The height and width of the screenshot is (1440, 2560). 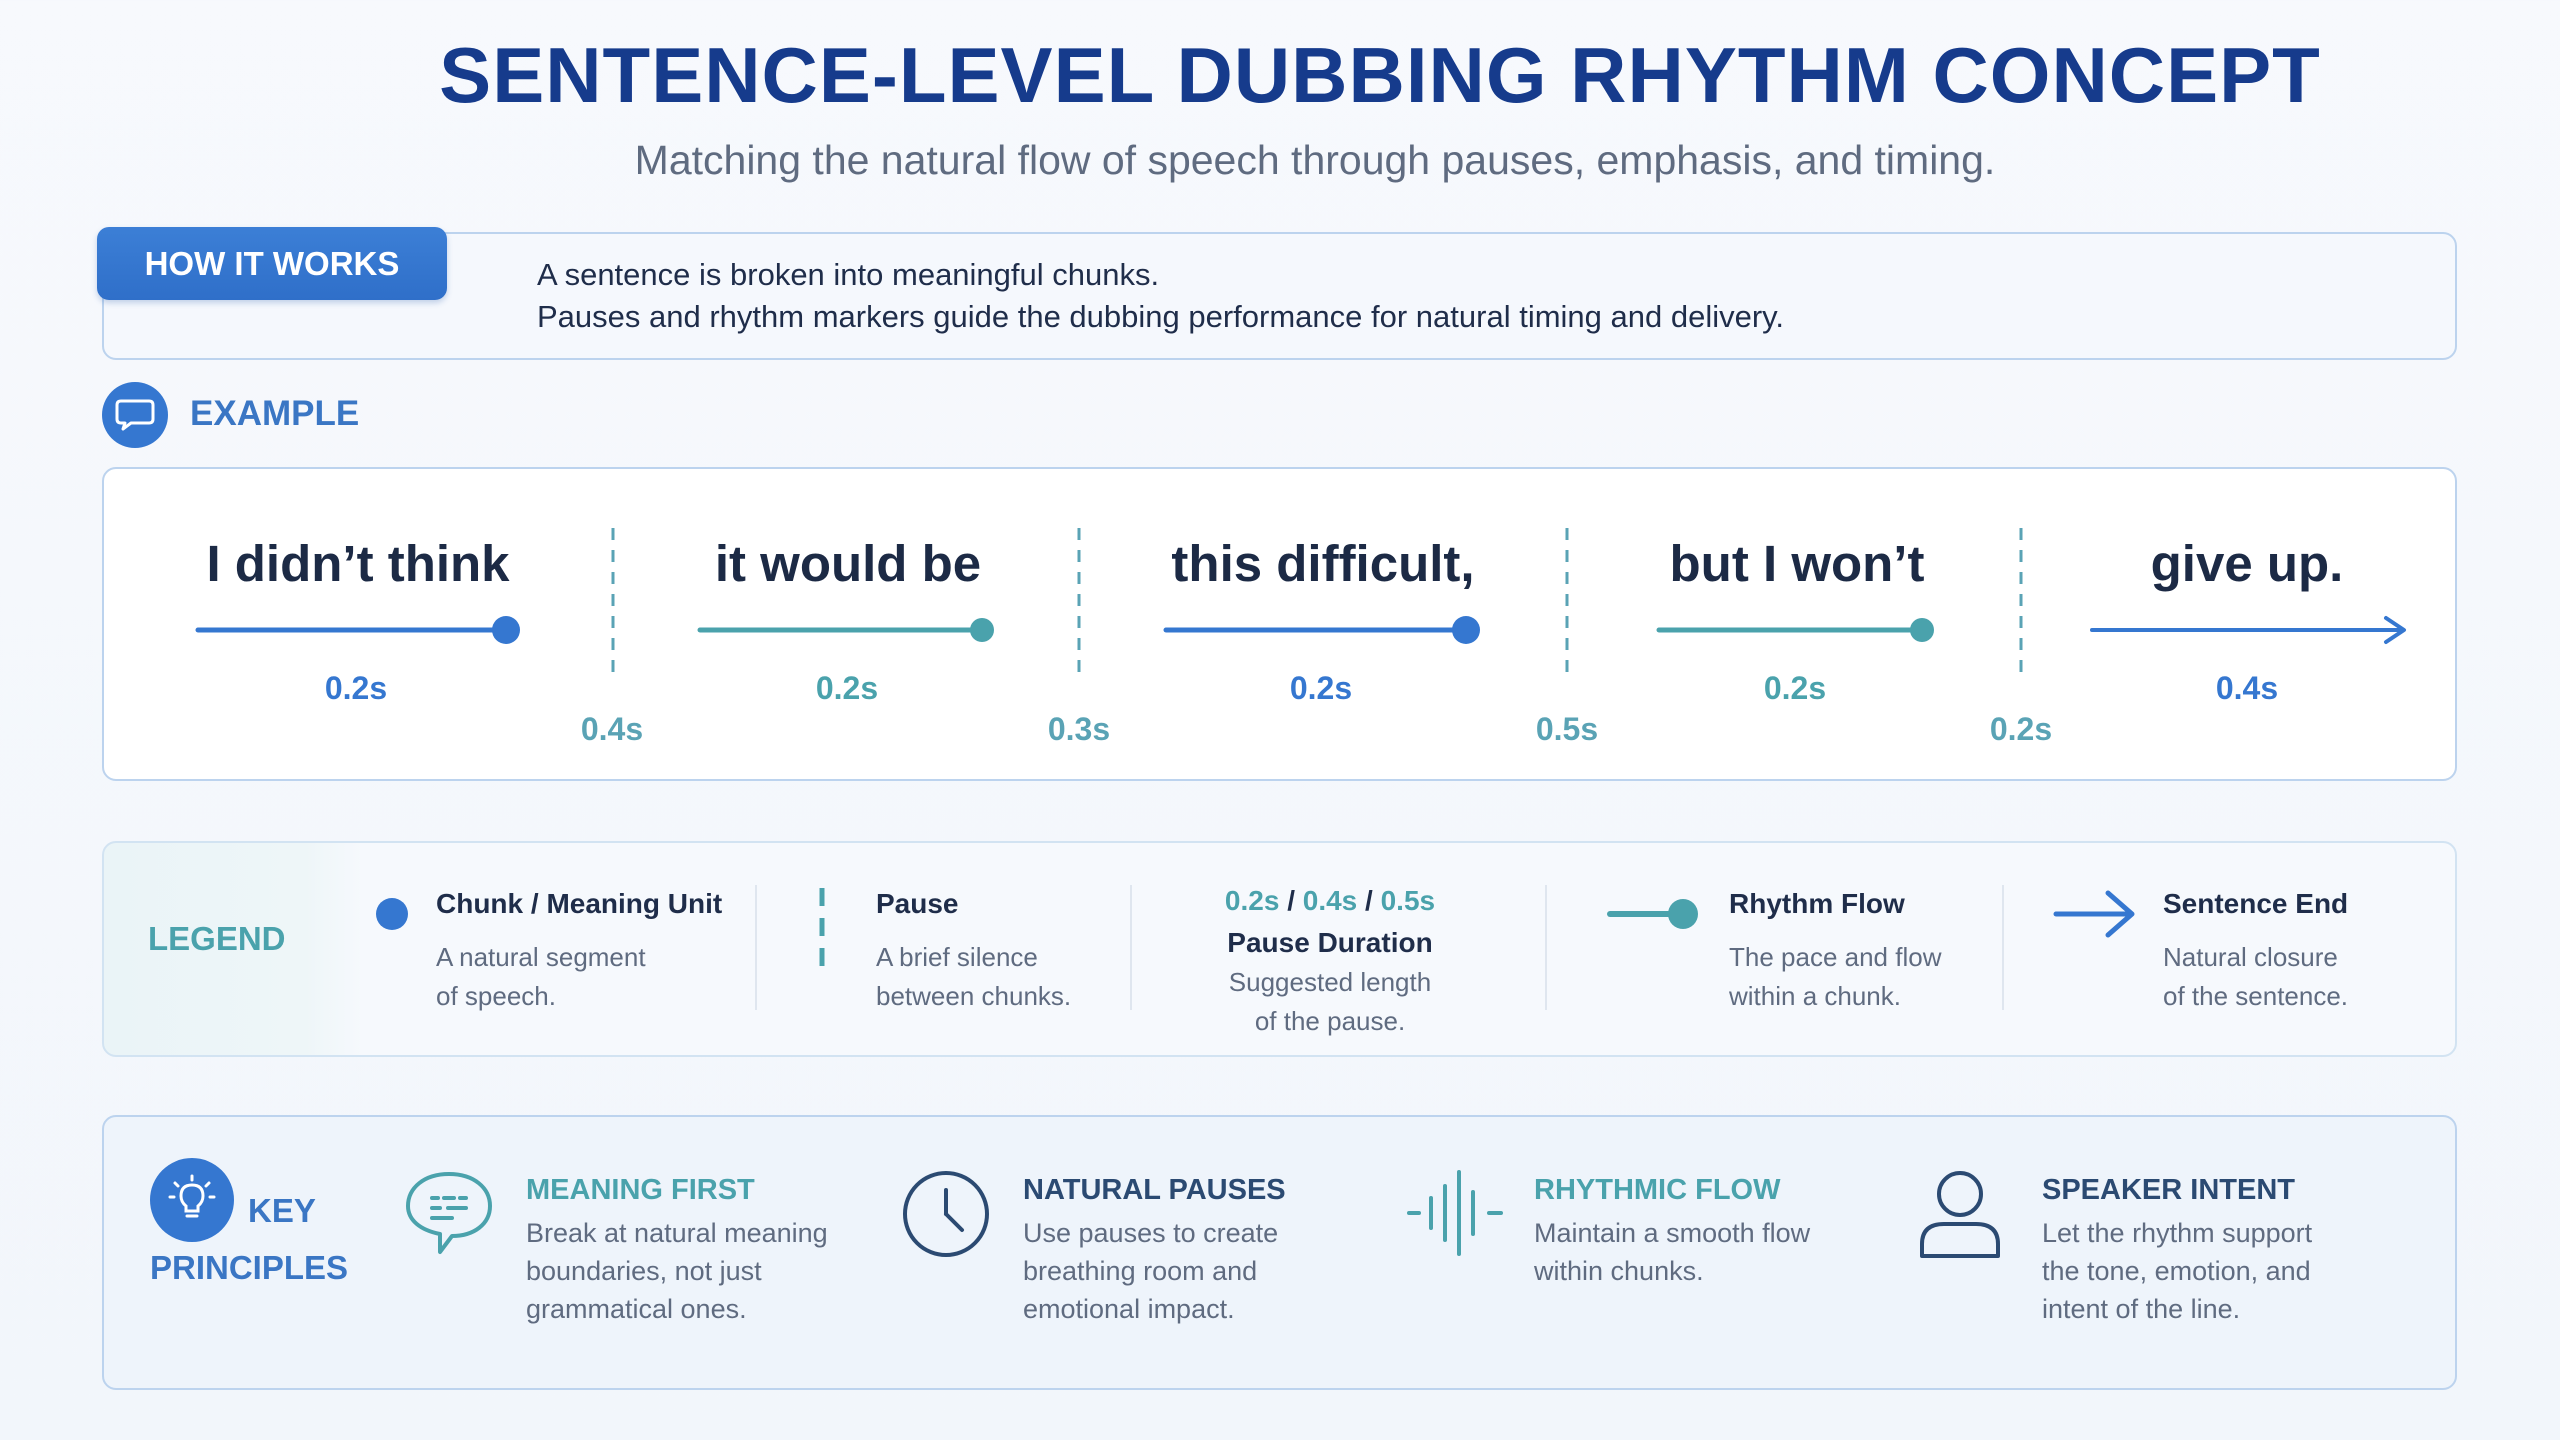 I want to click on clock-icon, so click(x=946, y=1214).